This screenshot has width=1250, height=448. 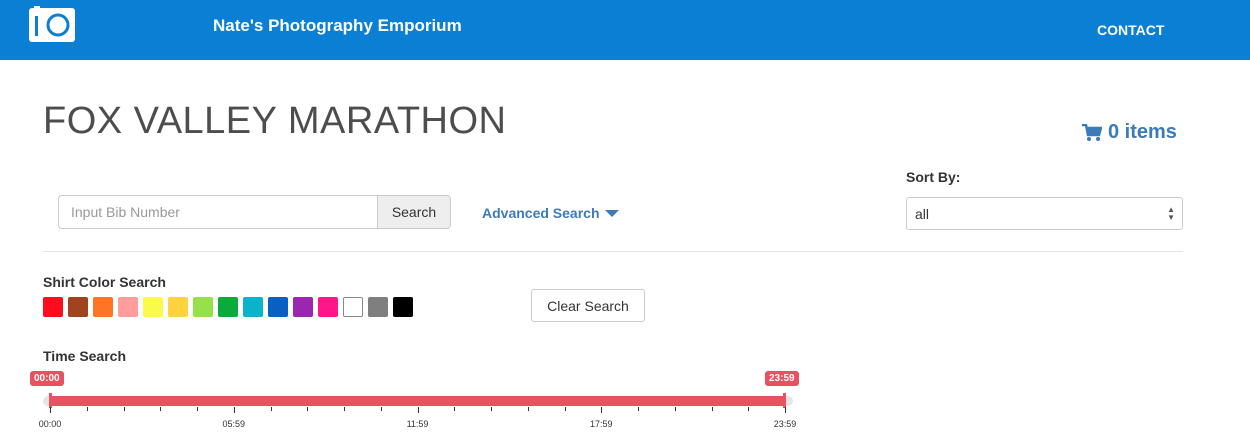 I want to click on sort-label: Sort By:, so click(x=933, y=177).